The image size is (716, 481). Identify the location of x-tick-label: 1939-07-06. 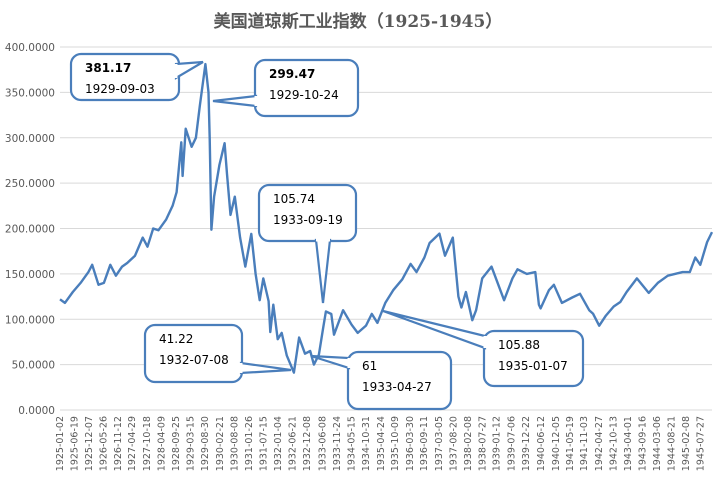
(512, 443).